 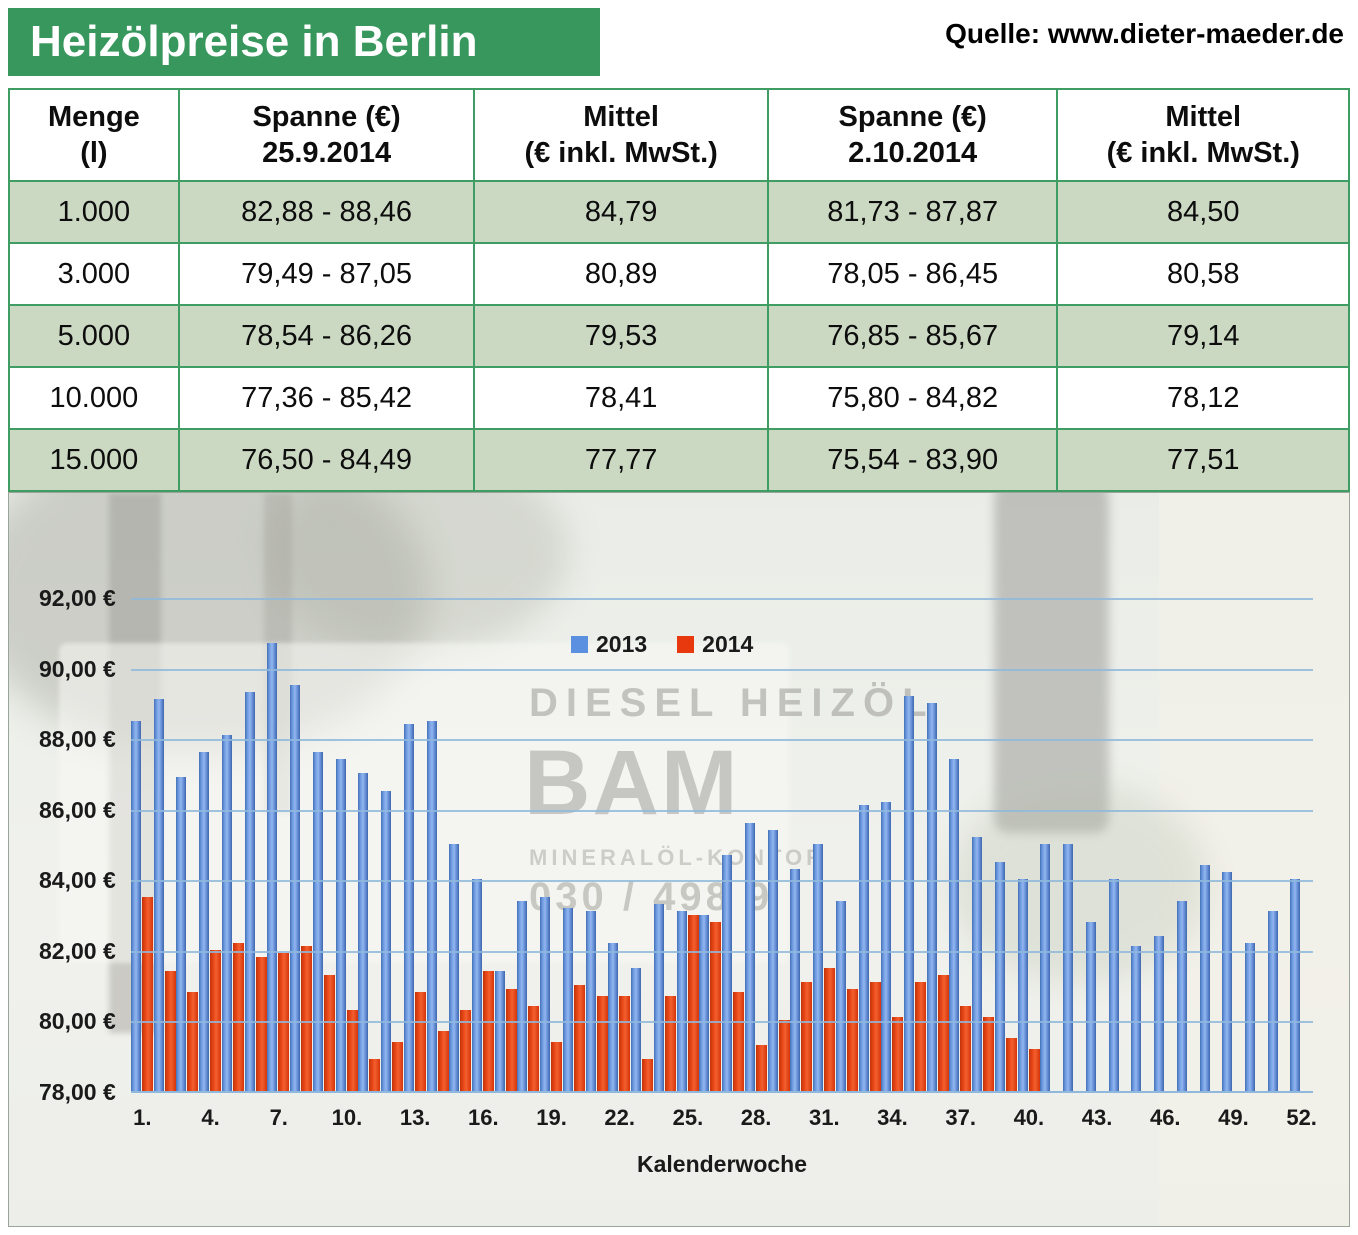 What do you see at coordinates (632, 783) in the screenshot?
I see `photo-truck-brand: BAM` at bounding box center [632, 783].